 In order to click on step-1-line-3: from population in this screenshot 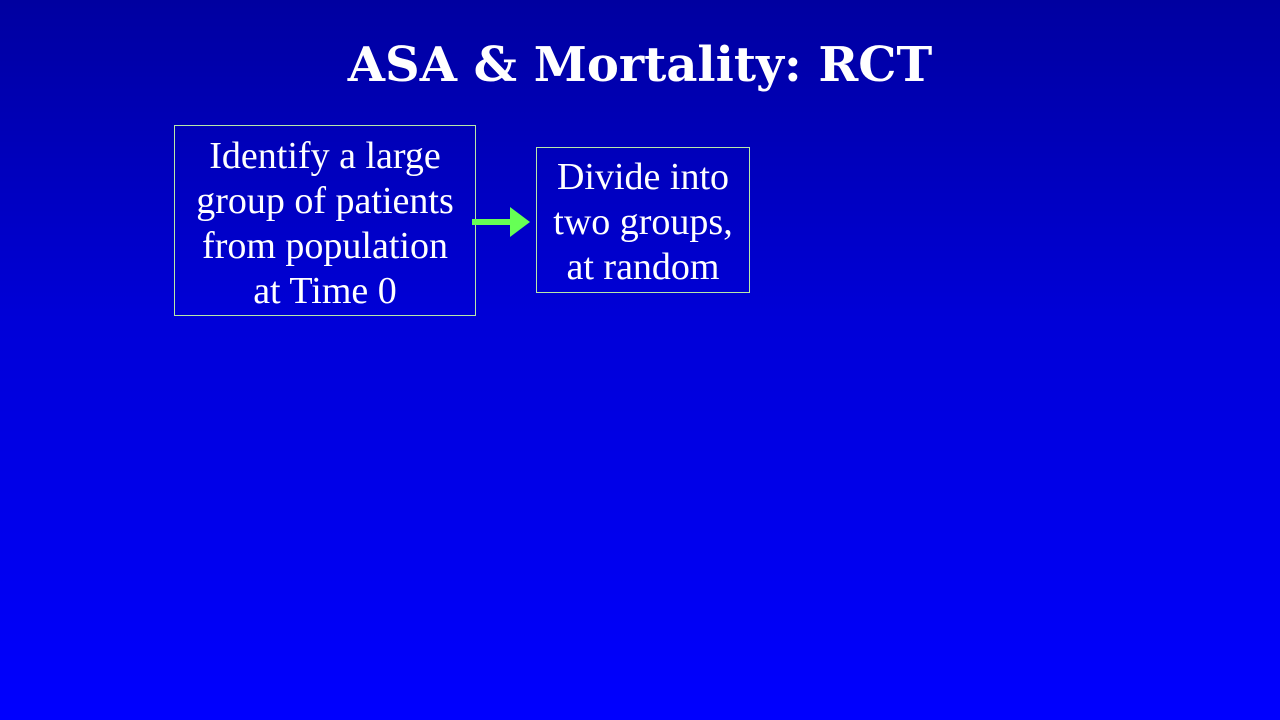, I will do `click(325, 246)`.